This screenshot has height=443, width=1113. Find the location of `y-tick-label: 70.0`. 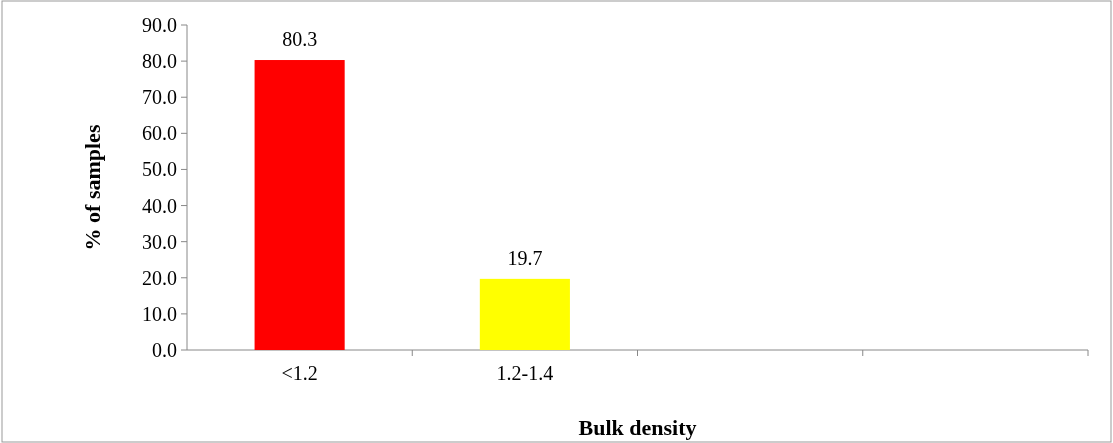

y-tick-label: 70.0 is located at coordinates (159, 97).